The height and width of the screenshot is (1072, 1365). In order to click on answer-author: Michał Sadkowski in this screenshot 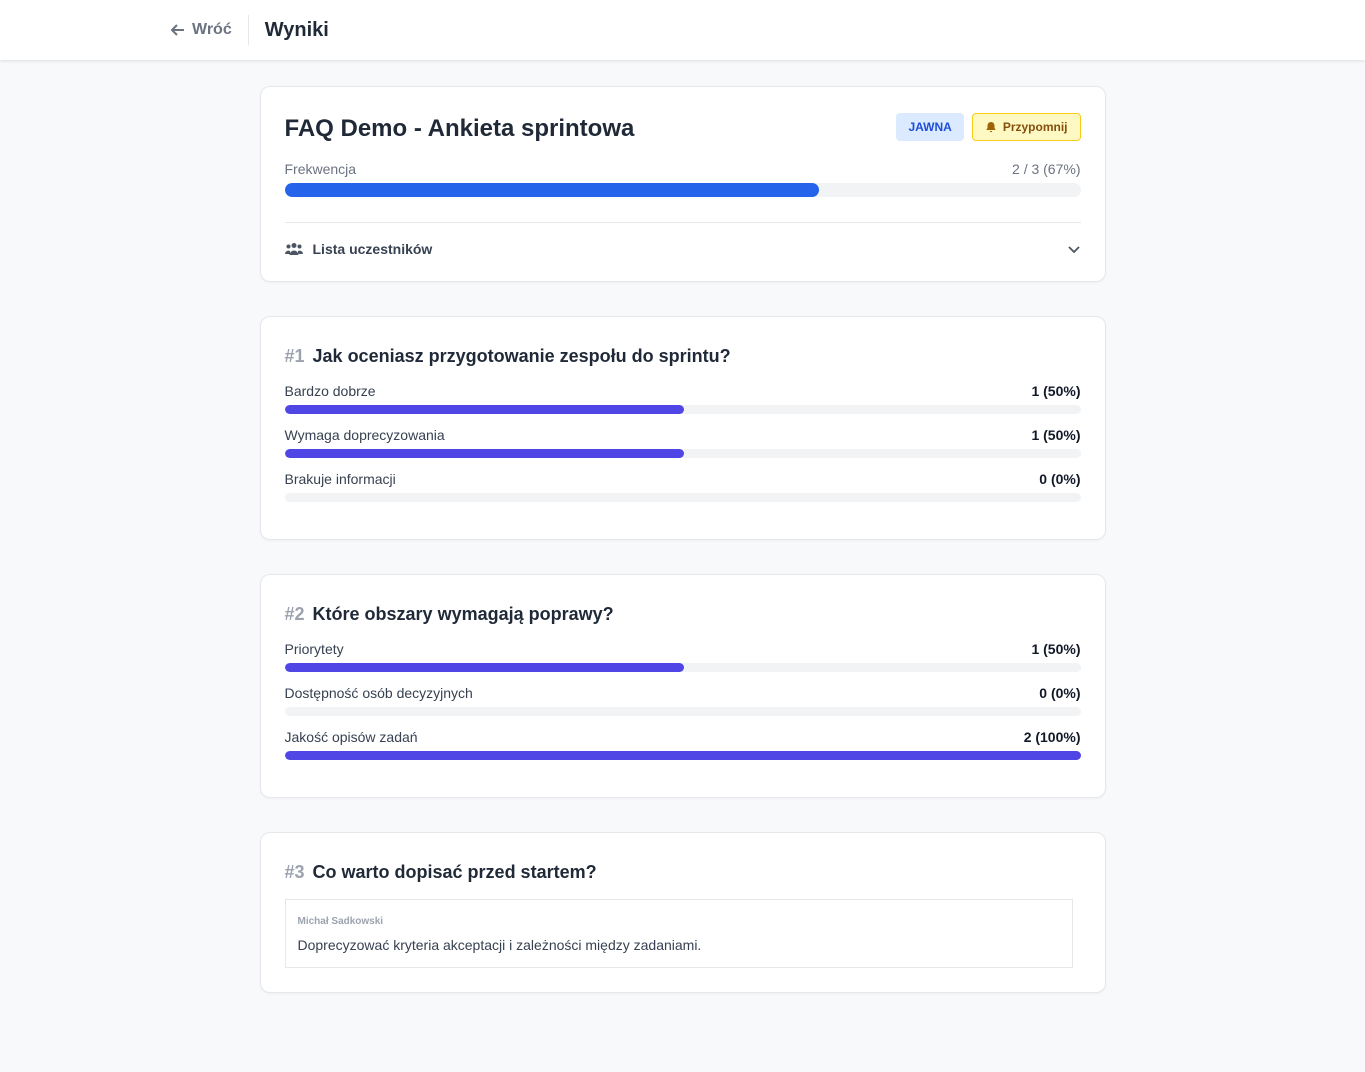, I will do `click(340, 921)`.